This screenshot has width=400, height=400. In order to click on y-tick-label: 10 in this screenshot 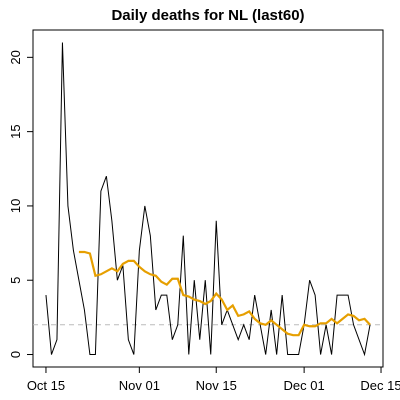, I will do `click(15, 206)`.